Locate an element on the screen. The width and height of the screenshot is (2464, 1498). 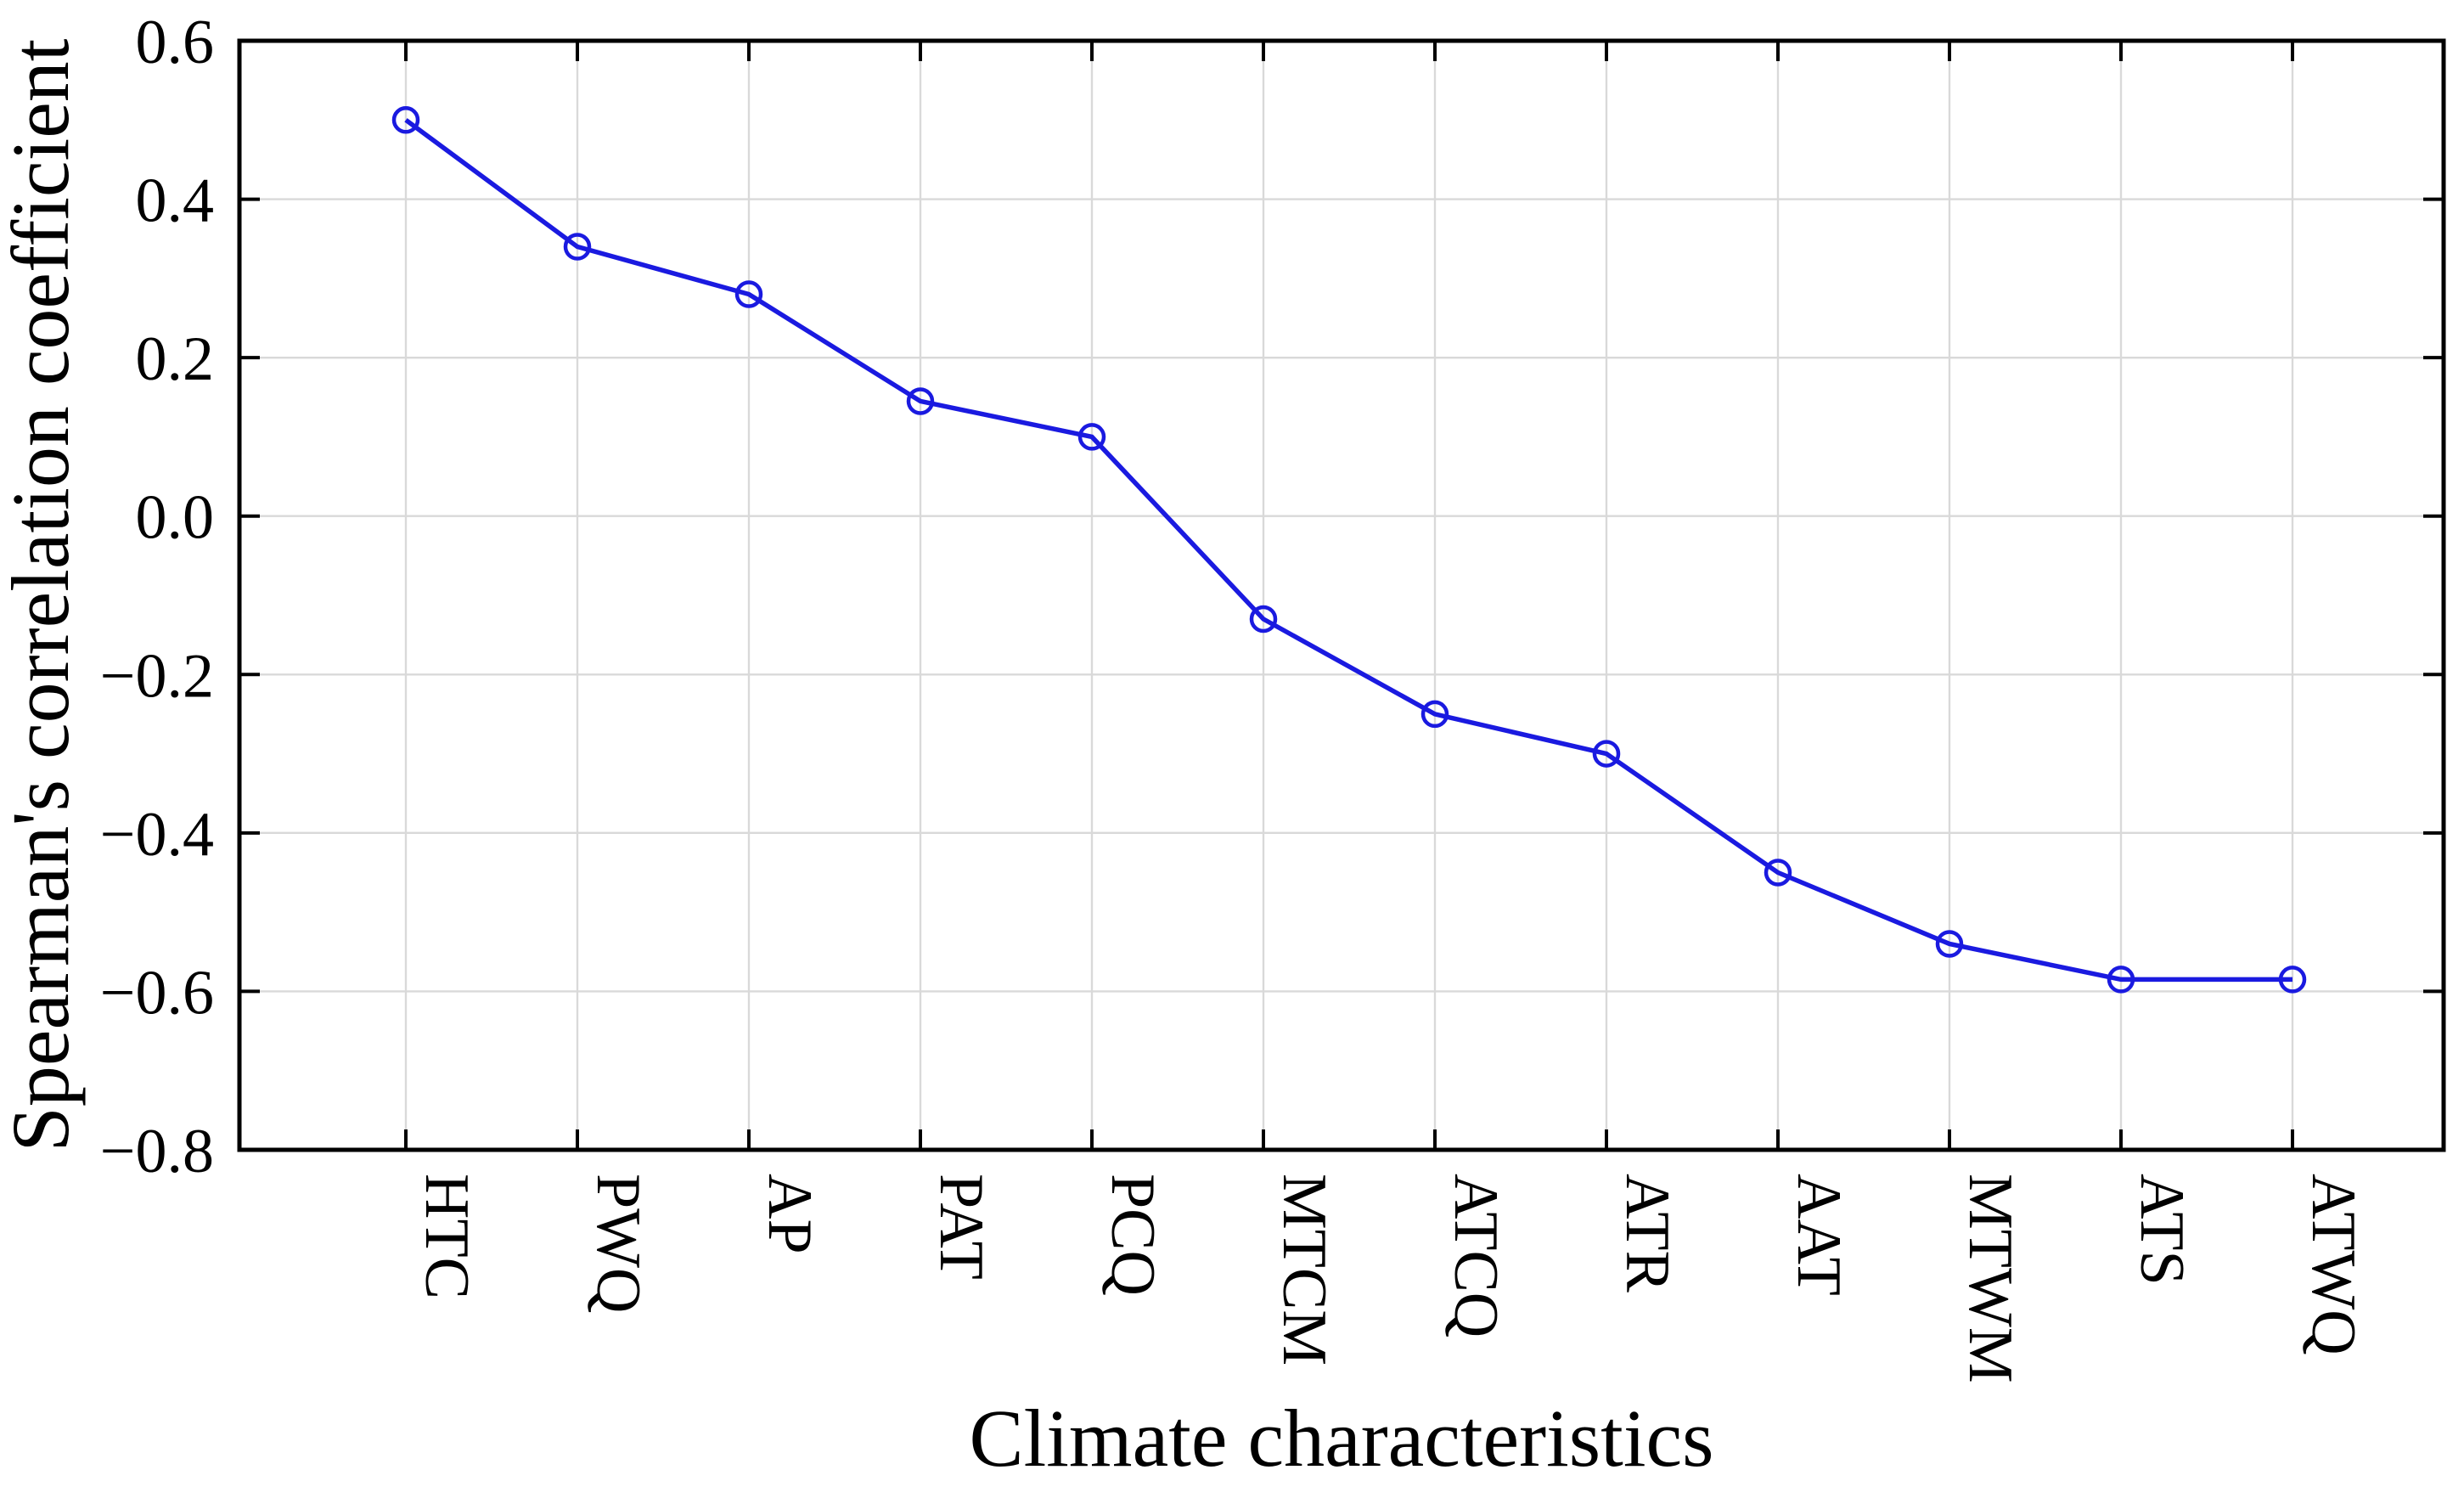
x-tick-label-AP: AP is located at coordinates (789, 1214).